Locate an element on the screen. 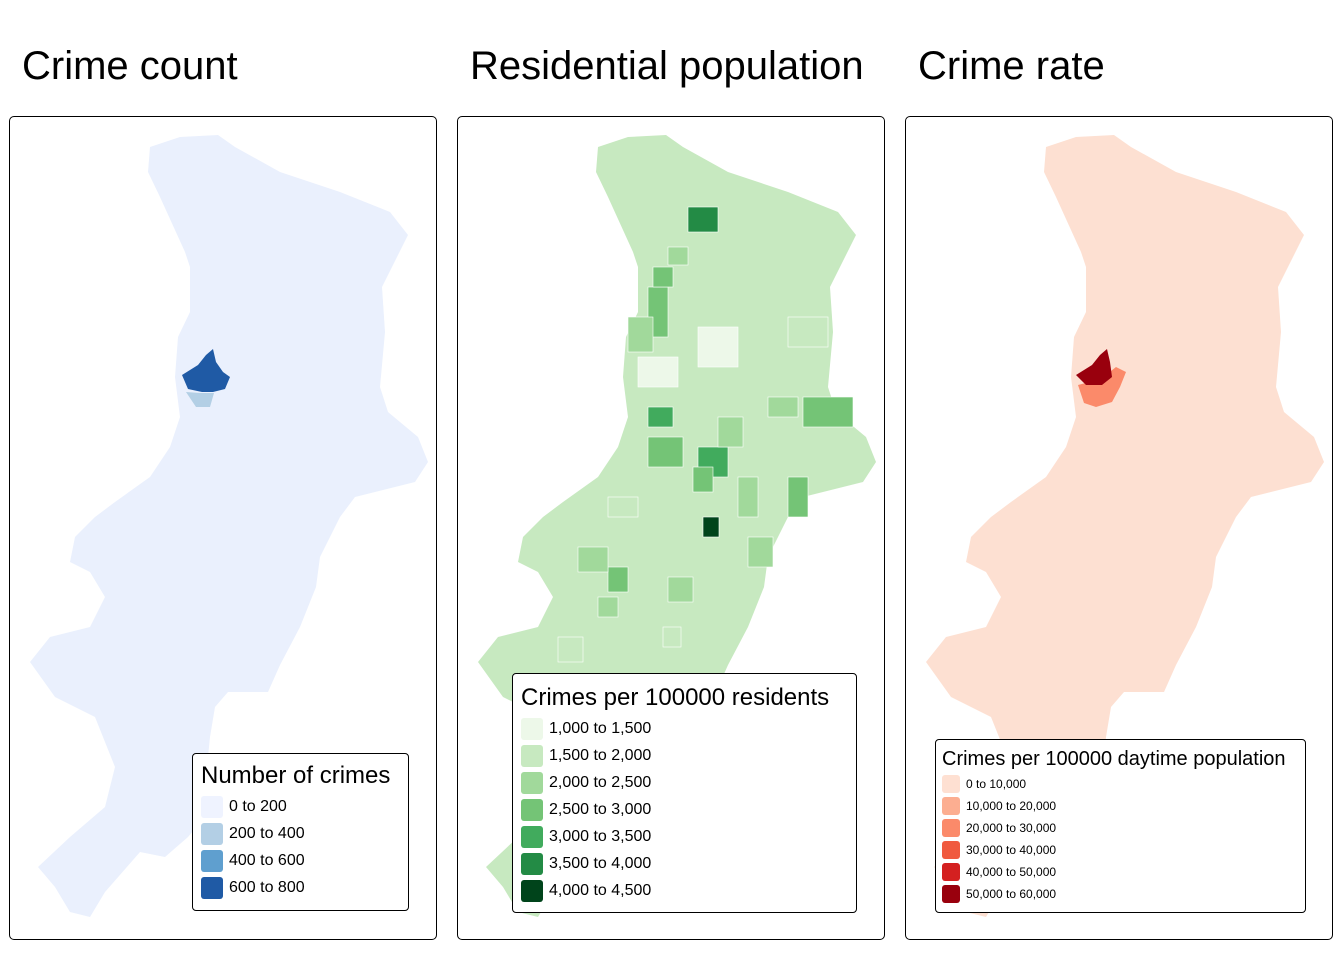  legend-label: 20,000 to 30,000 is located at coordinates (1011, 828).